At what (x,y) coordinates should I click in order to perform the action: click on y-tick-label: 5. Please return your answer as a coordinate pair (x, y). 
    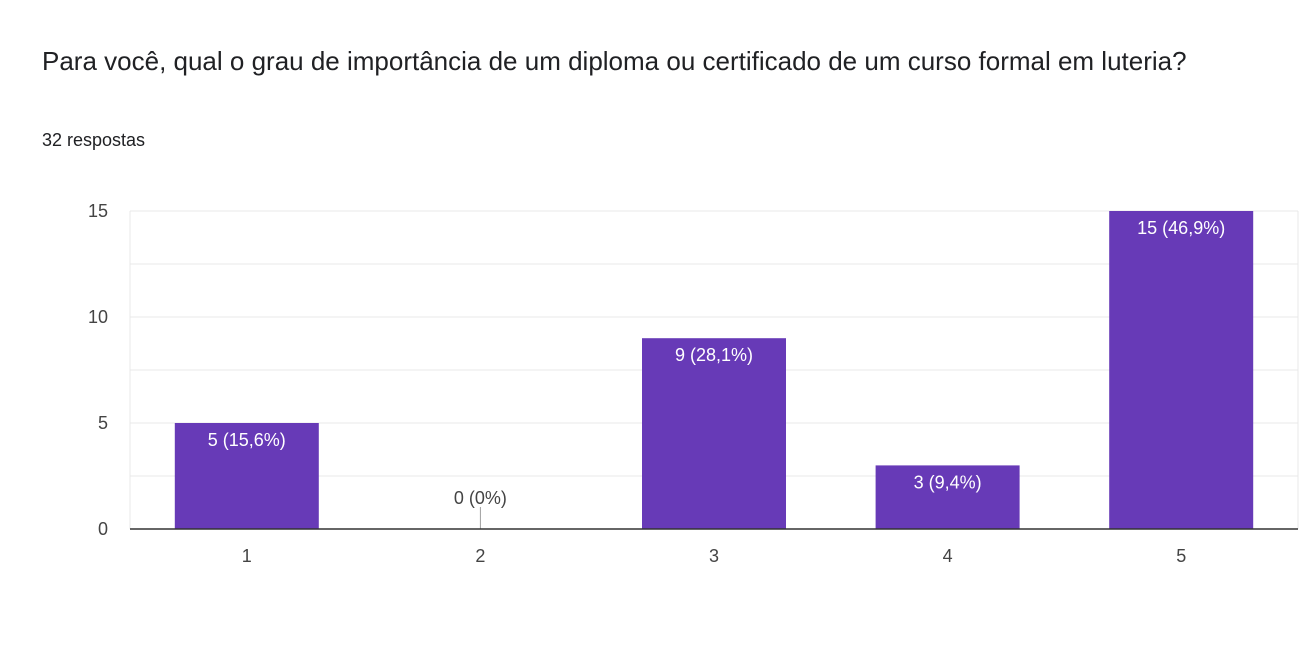
    Looking at the image, I should click on (103, 423).